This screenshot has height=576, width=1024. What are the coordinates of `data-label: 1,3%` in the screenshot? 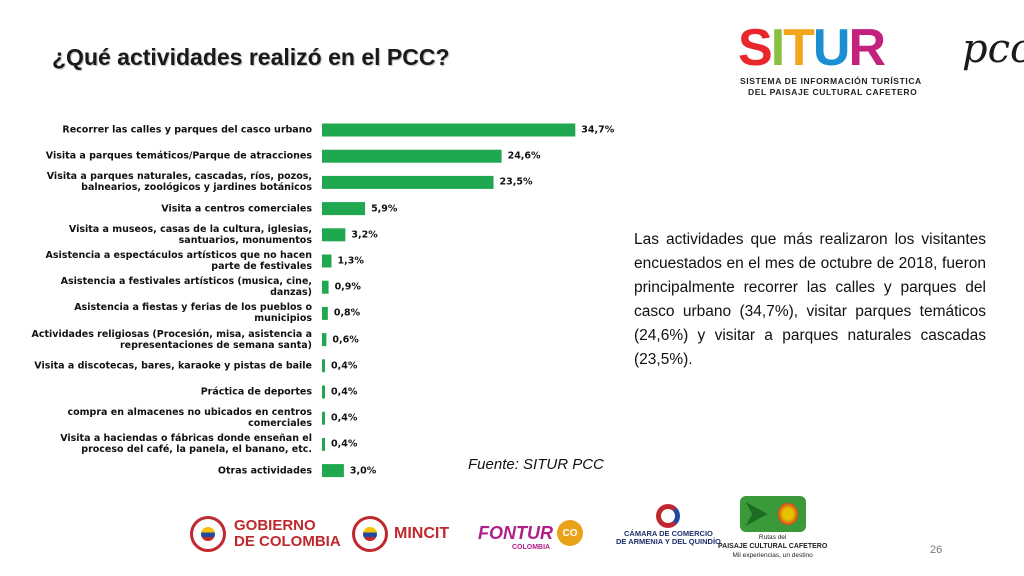 It's located at (350, 261).